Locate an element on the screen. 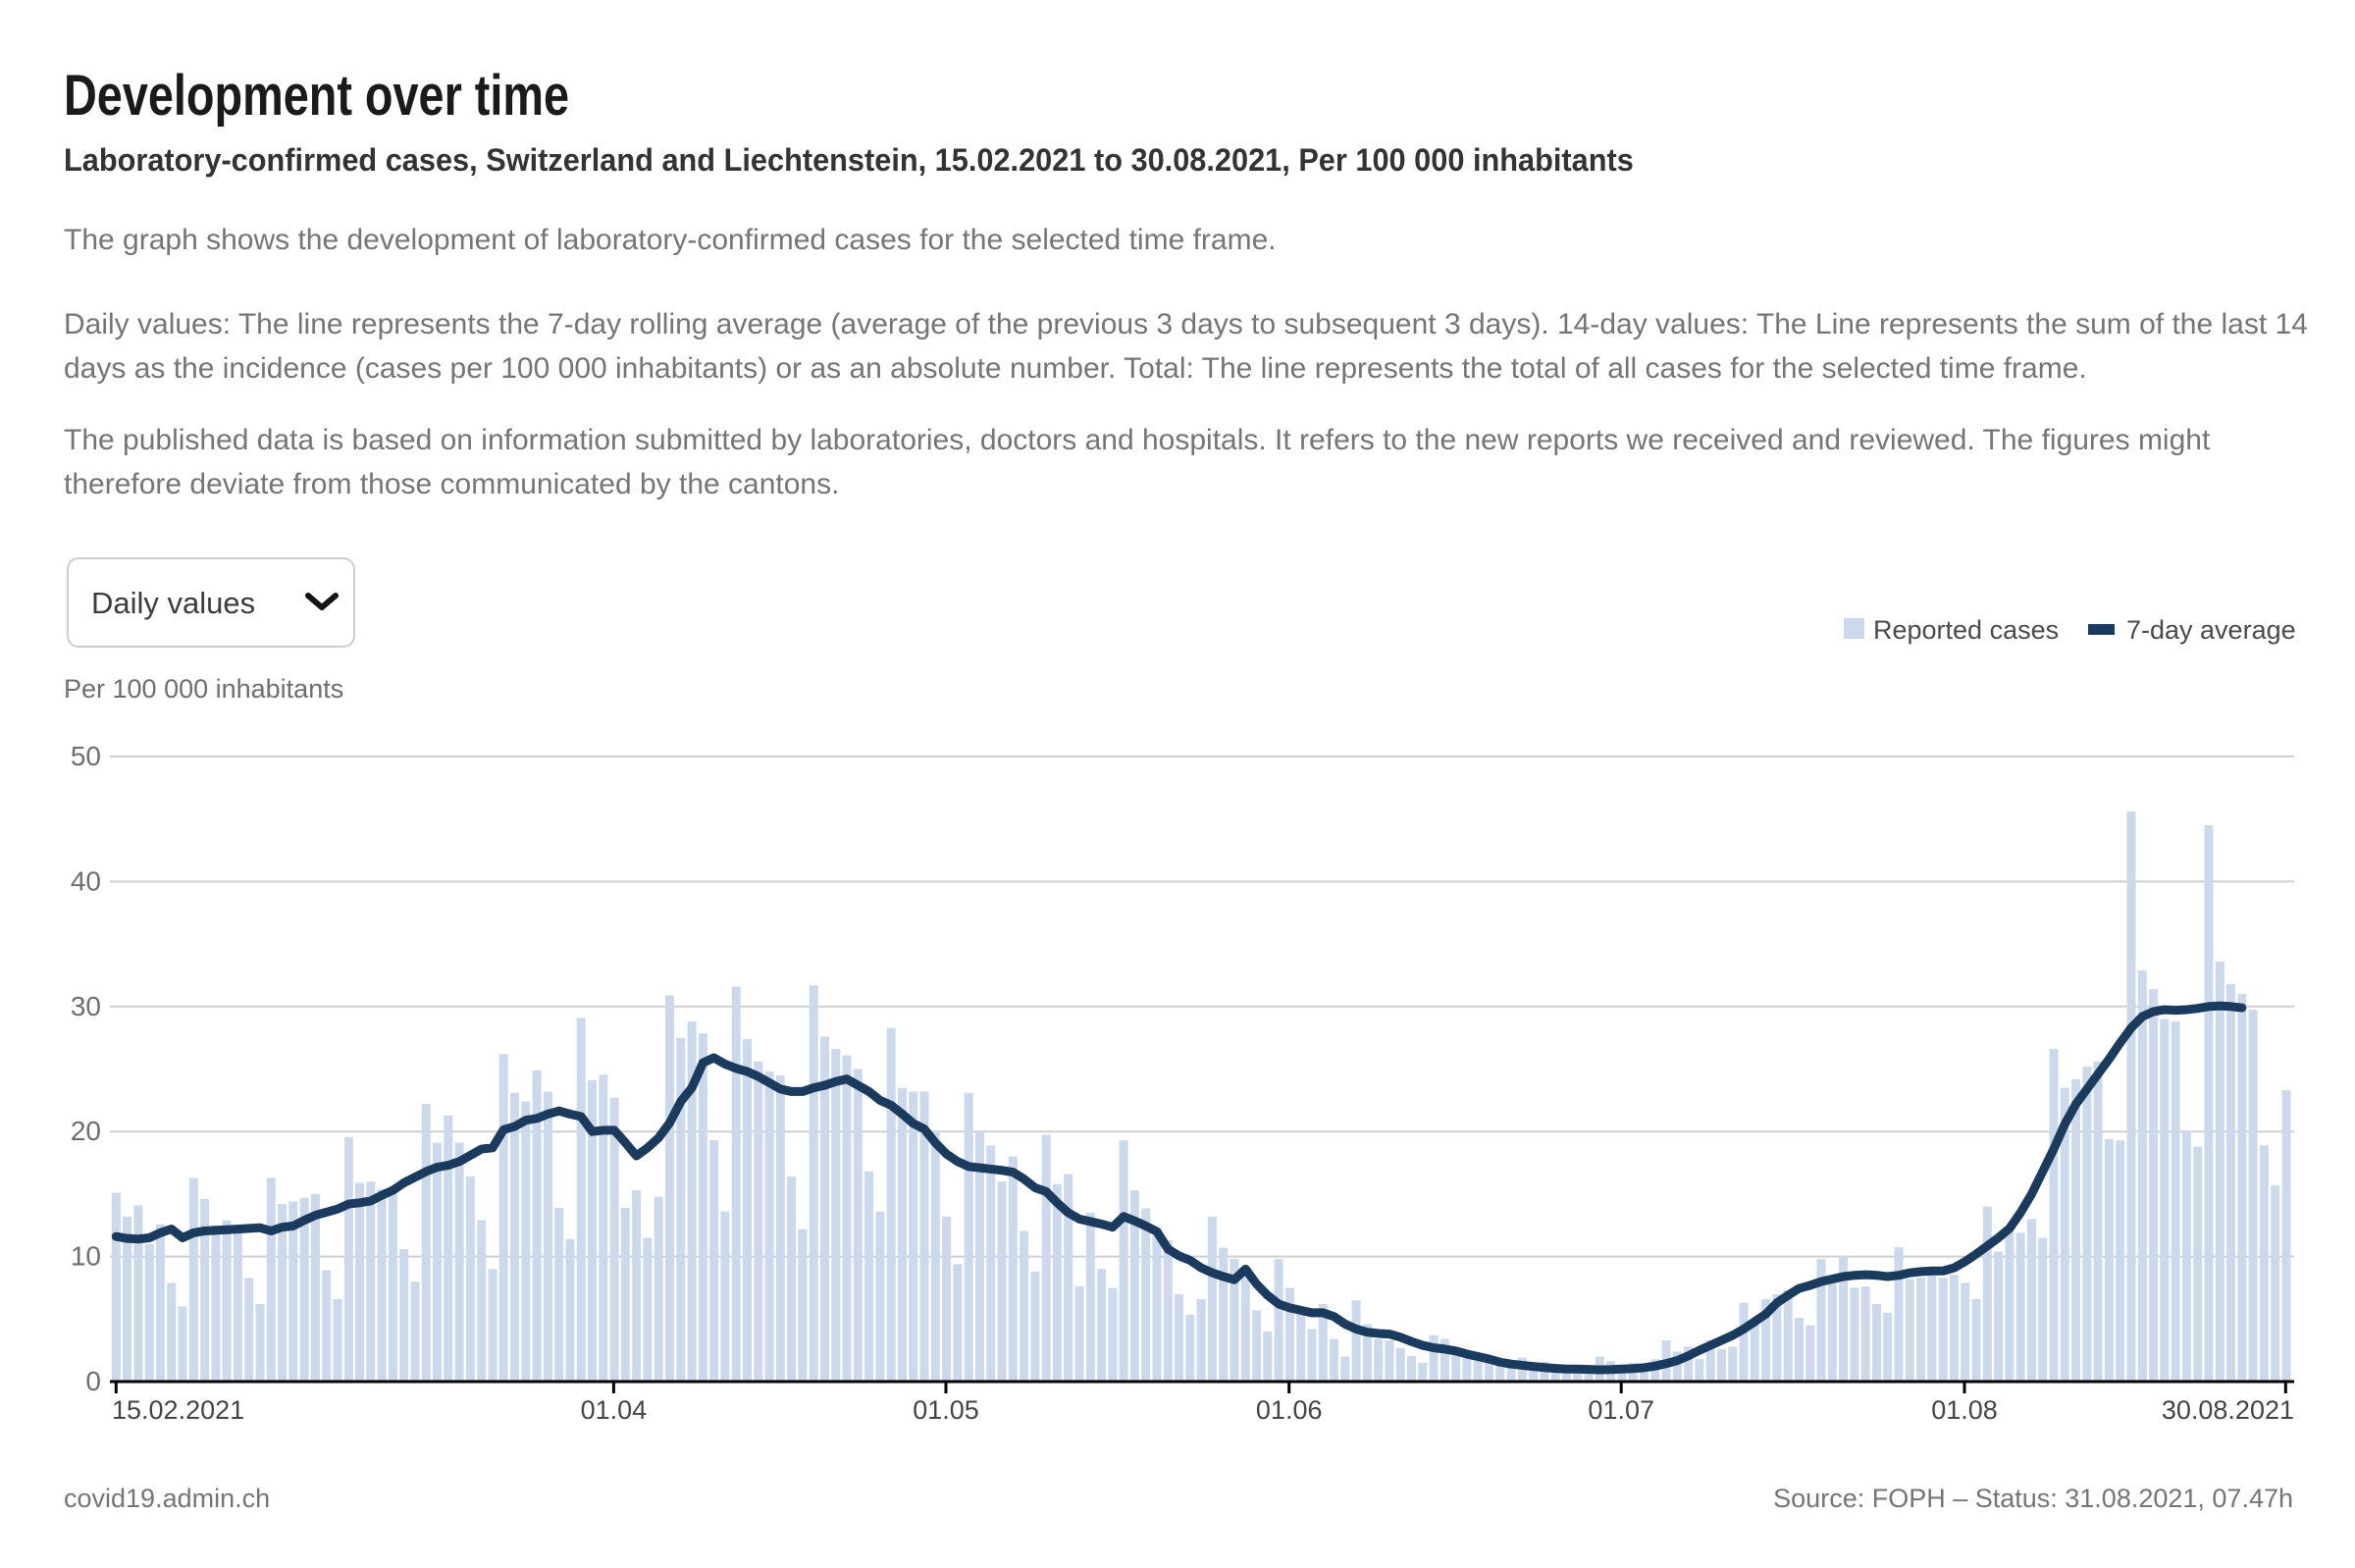  svg-text: 01.06 is located at coordinates (1289, 1410).